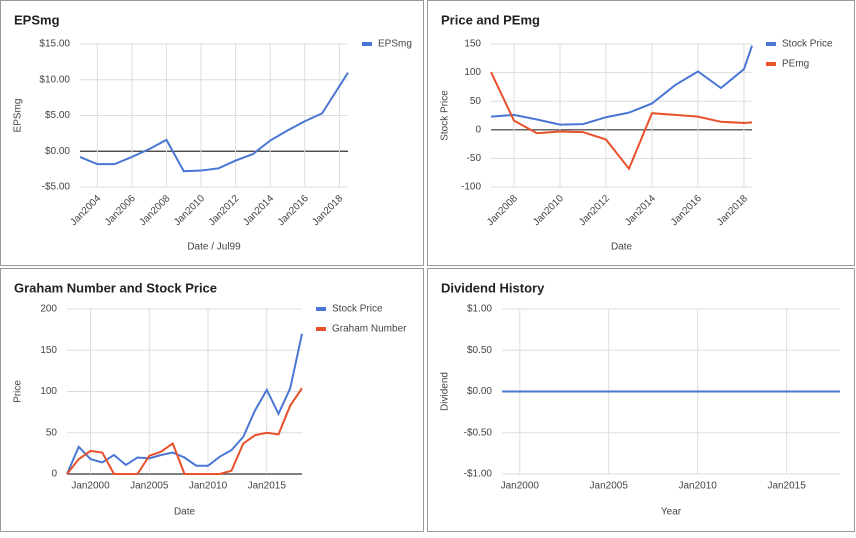  Describe the element at coordinates (471, 187) in the screenshot. I see `y-tick-label: -100` at that location.